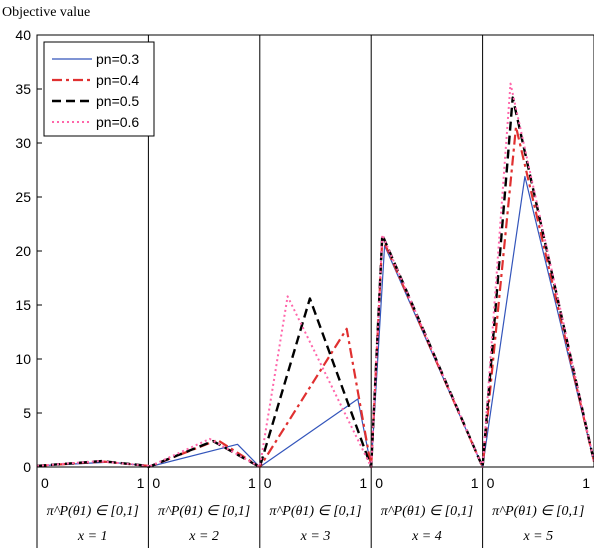  Describe the element at coordinates (27, 413) in the screenshot. I see `y-tick-label: 5` at that location.